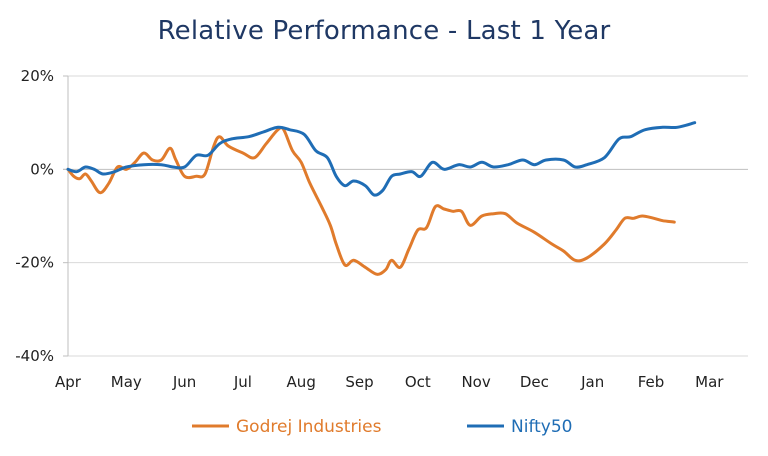 This screenshot has width=768, height=456. I want to click on x-tick-label: Sep, so click(359, 382).